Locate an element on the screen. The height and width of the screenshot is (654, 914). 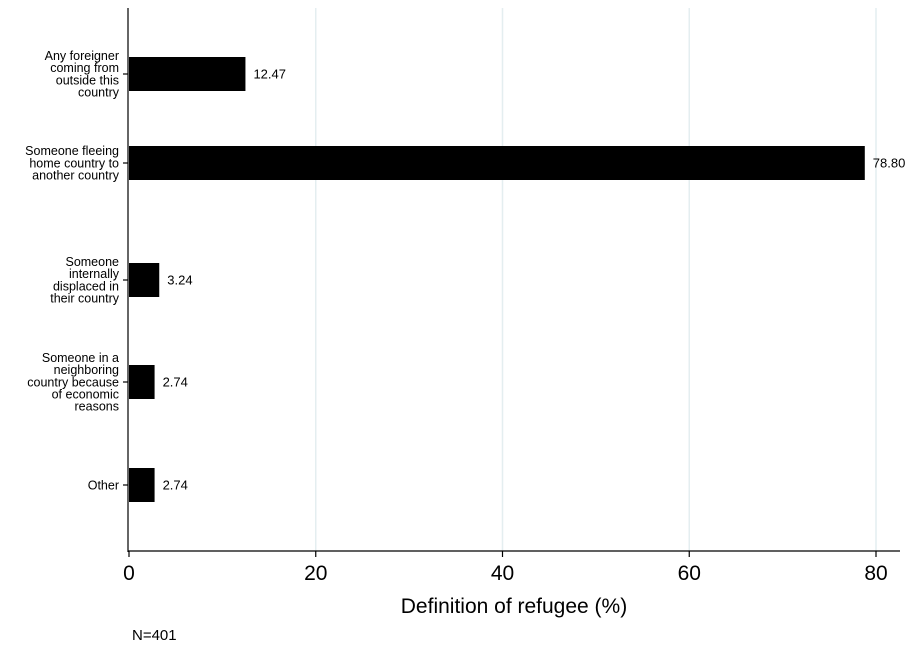
category-label: outside this is located at coordinates (87, 80).